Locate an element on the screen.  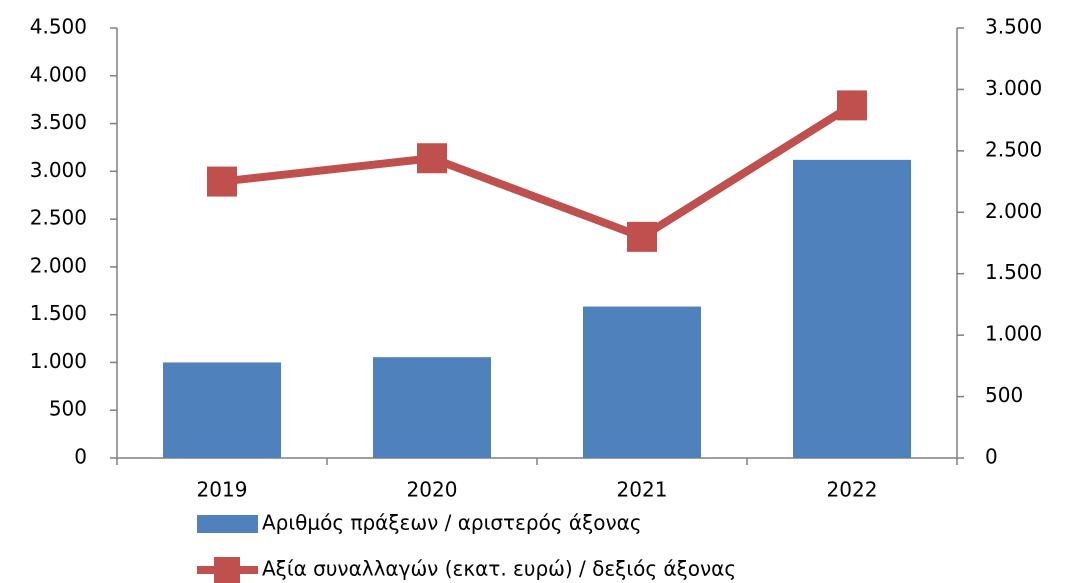
y-tick-label: 0 is located at coordinates (80, 457).